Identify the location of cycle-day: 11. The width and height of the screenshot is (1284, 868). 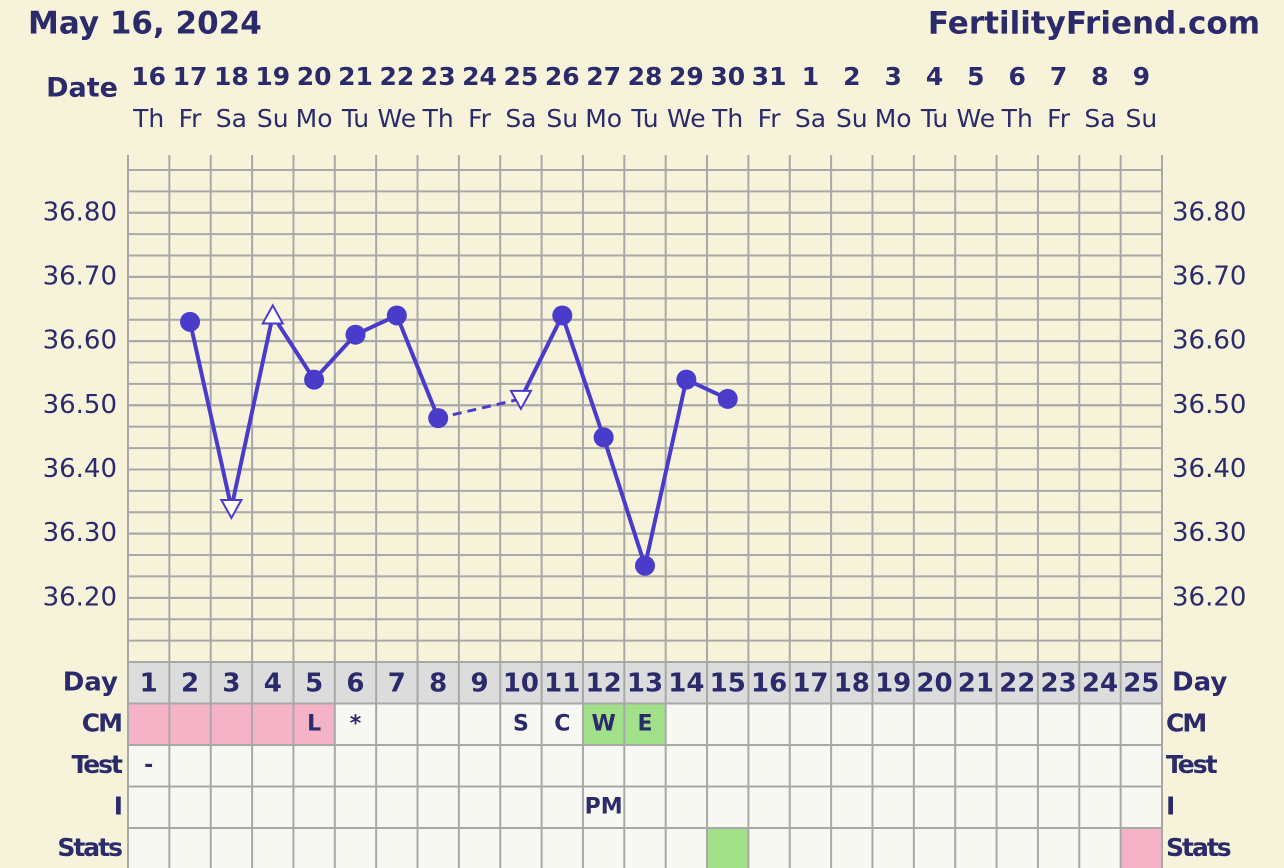
(562, 683).